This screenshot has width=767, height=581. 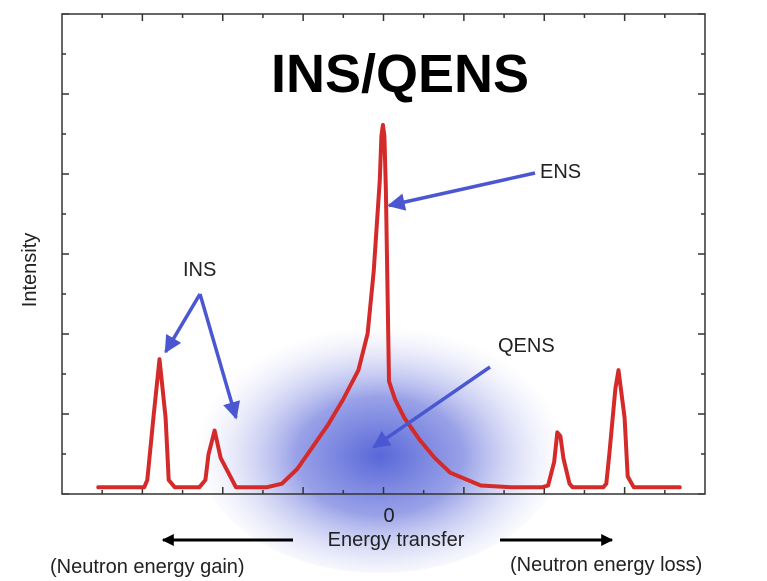 What do you see at coordinates (396, 540) in the screenshot?
I see `x-axis-label: Energy transfer` at bounding box center [396, 540].